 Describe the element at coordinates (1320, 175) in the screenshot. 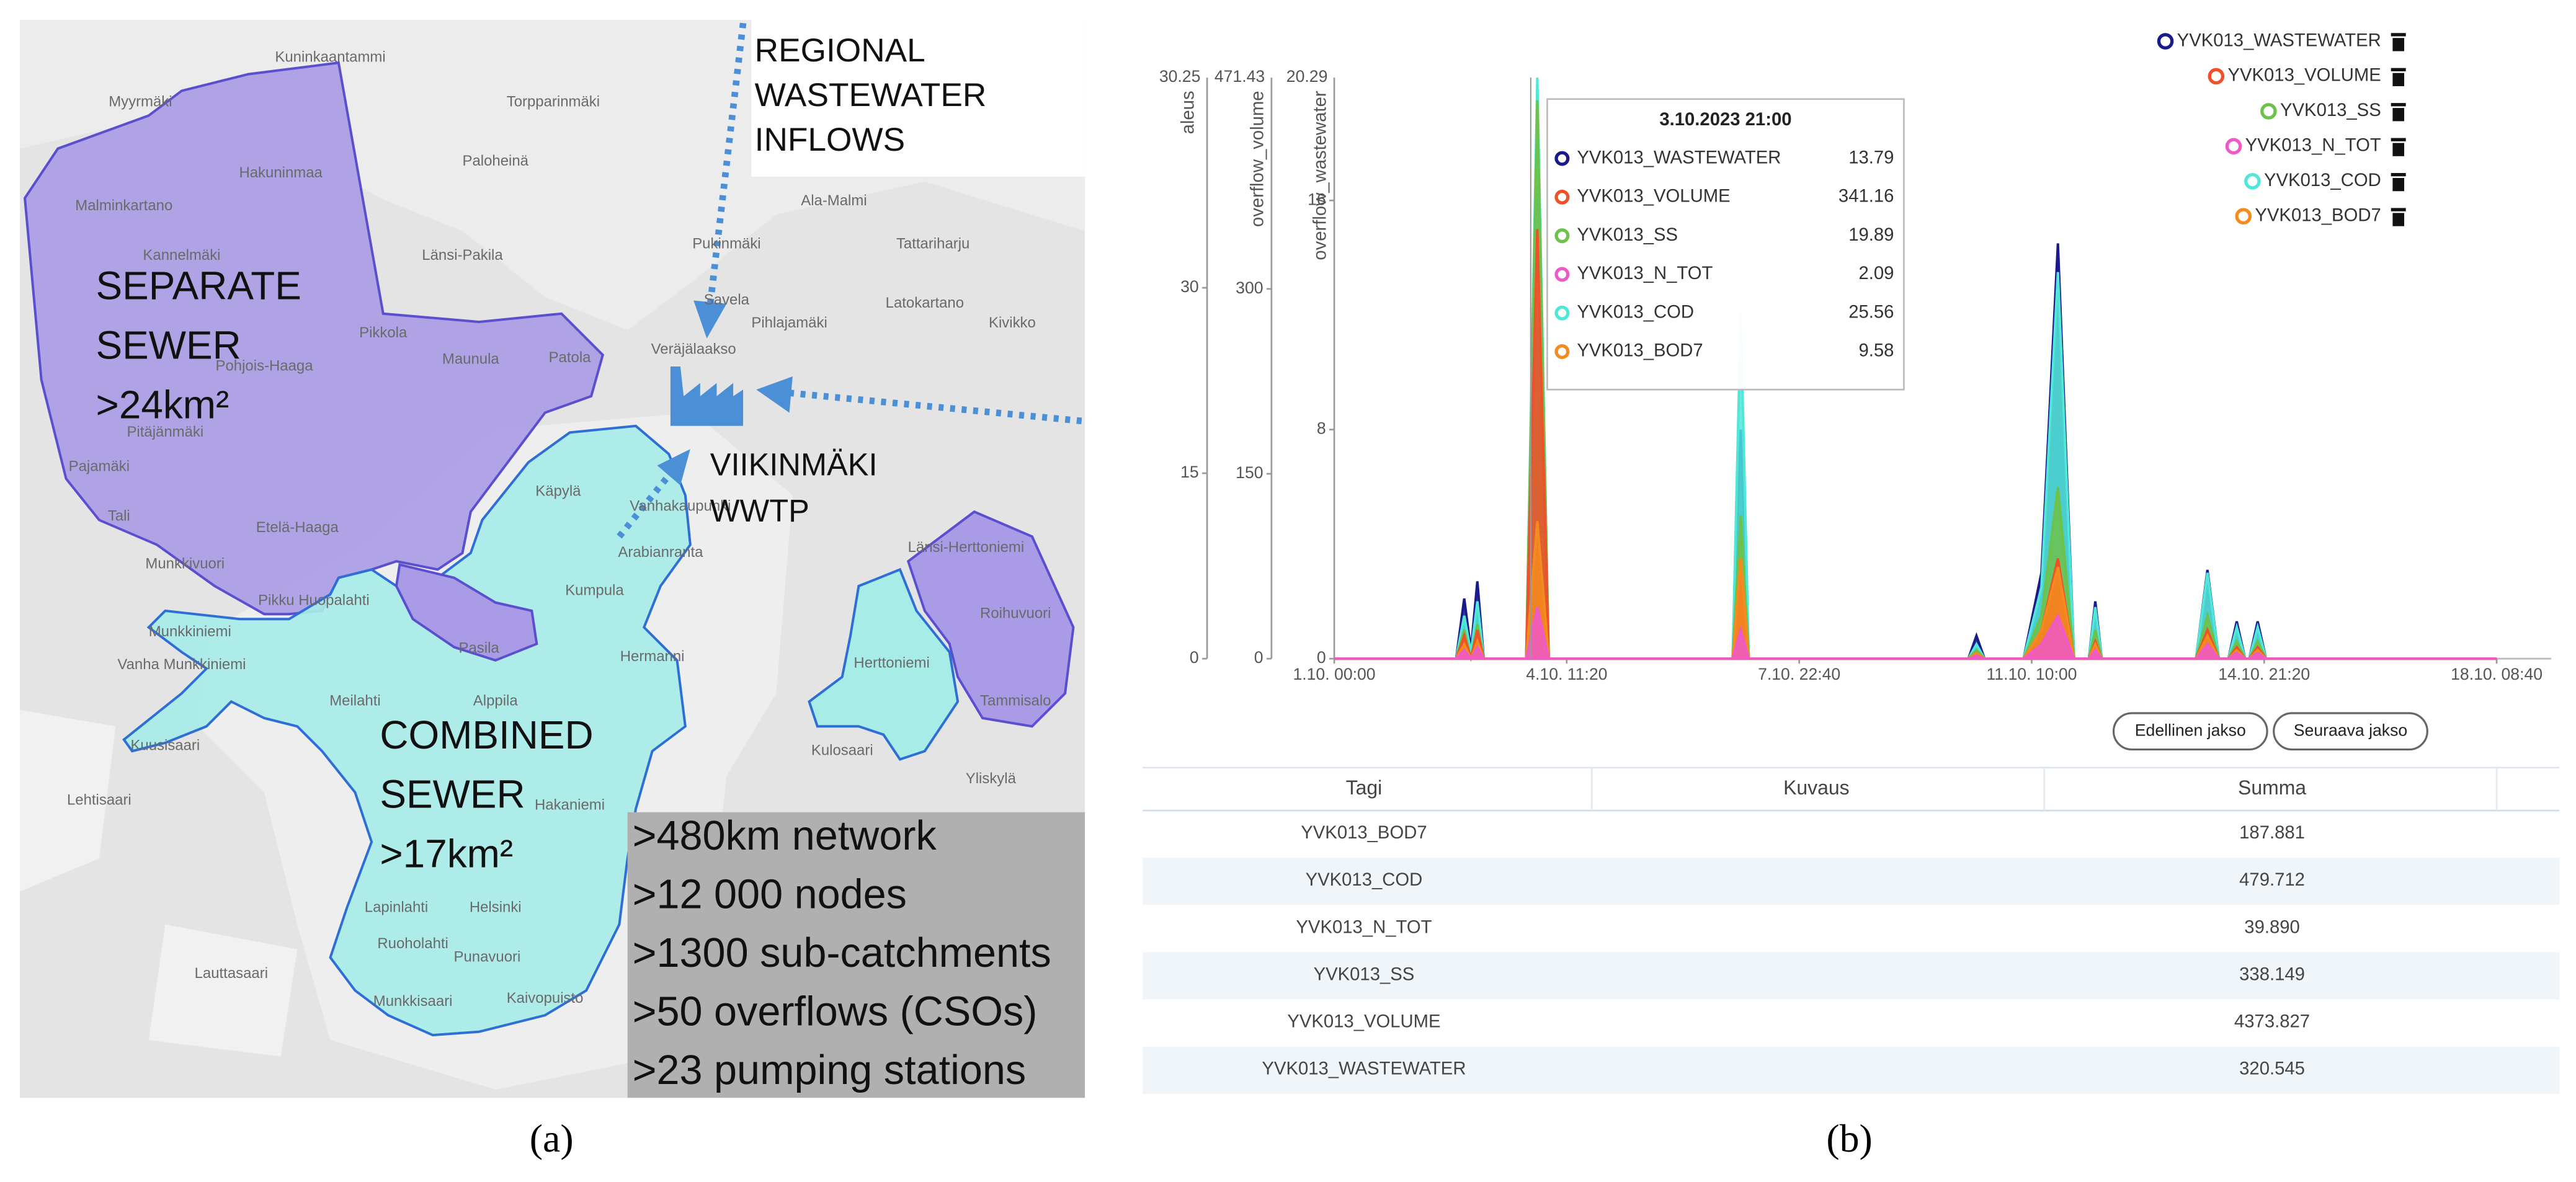

I see `y-axis-label: overflow_wastewater` at that location.